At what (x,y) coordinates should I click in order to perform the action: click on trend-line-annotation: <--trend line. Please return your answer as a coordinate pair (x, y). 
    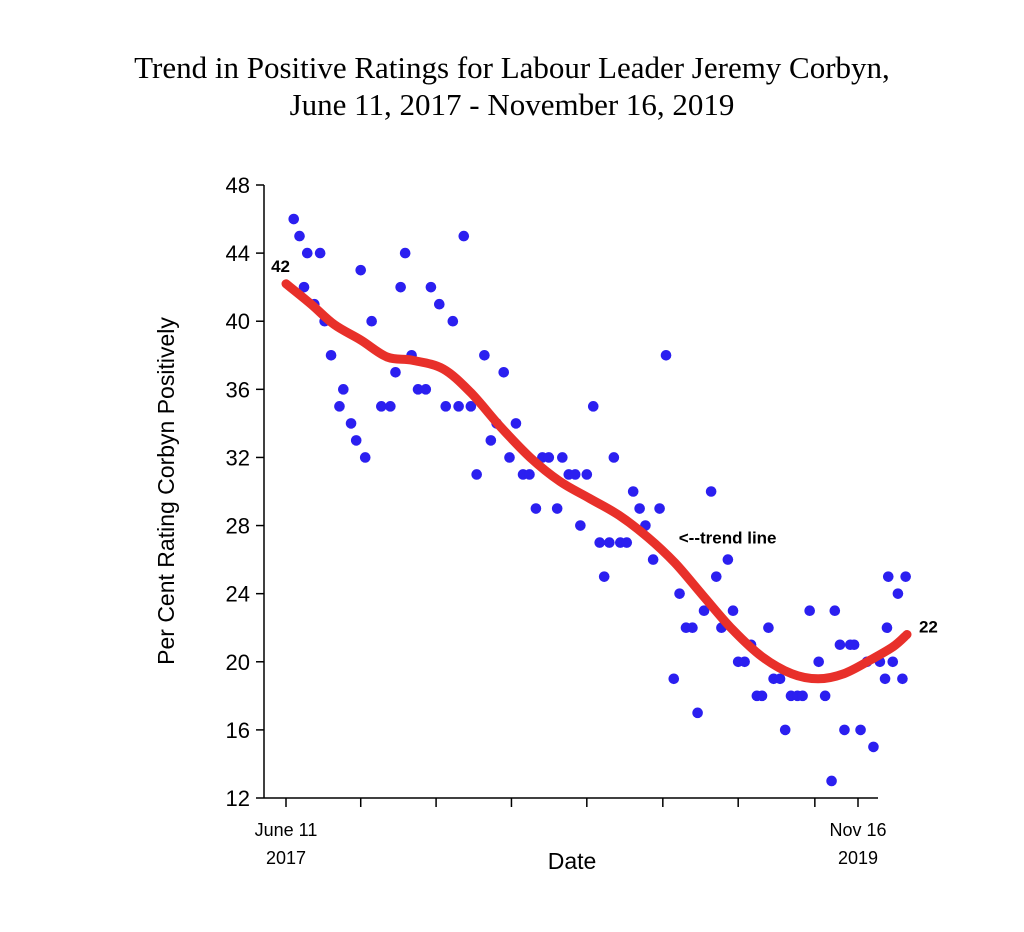
    Looking at the image, I should click on (728, 537).